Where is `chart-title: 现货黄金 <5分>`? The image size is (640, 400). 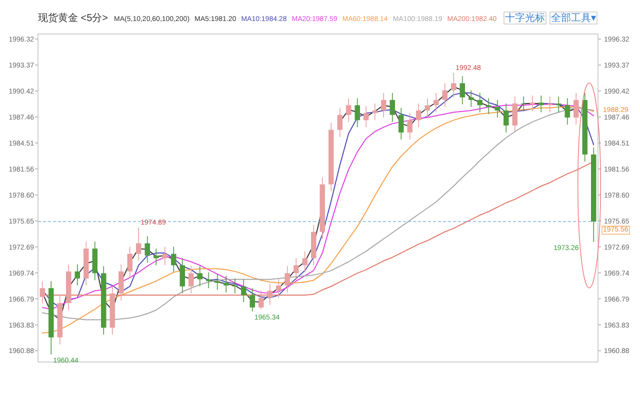
chart-title: 现货黄金 <5分> is located at coordinates (73, 18).